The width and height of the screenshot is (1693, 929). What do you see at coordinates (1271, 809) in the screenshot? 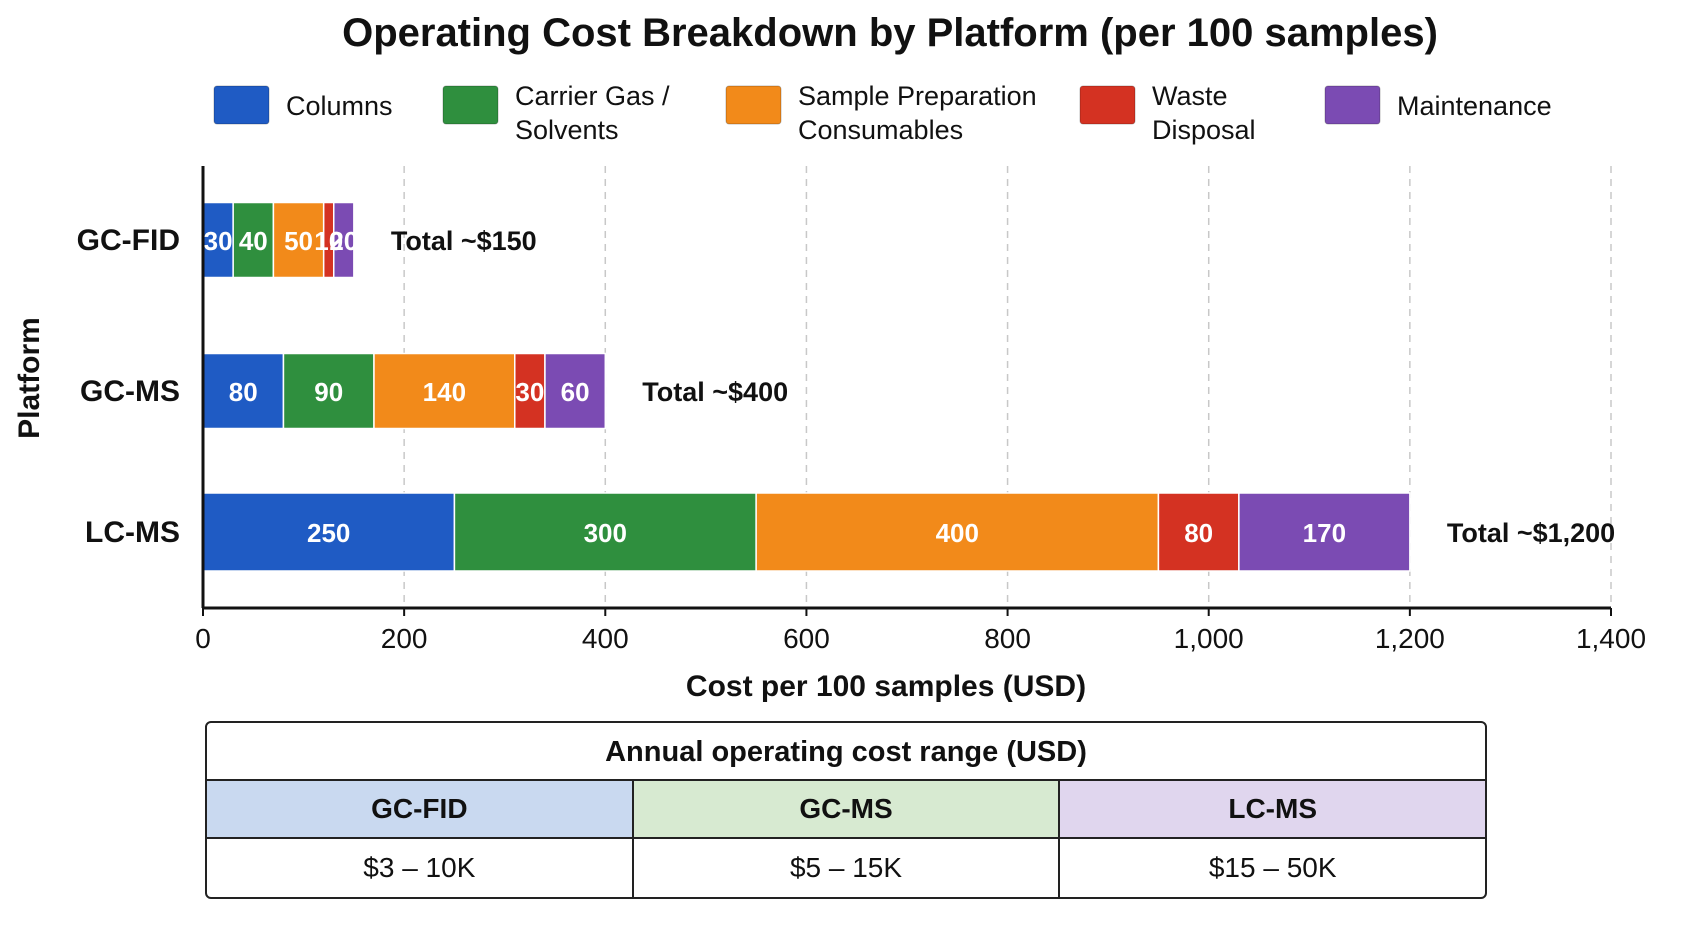
I see `header-cell-lc-ms: LC-MS` at bounding box center [1271, 809].